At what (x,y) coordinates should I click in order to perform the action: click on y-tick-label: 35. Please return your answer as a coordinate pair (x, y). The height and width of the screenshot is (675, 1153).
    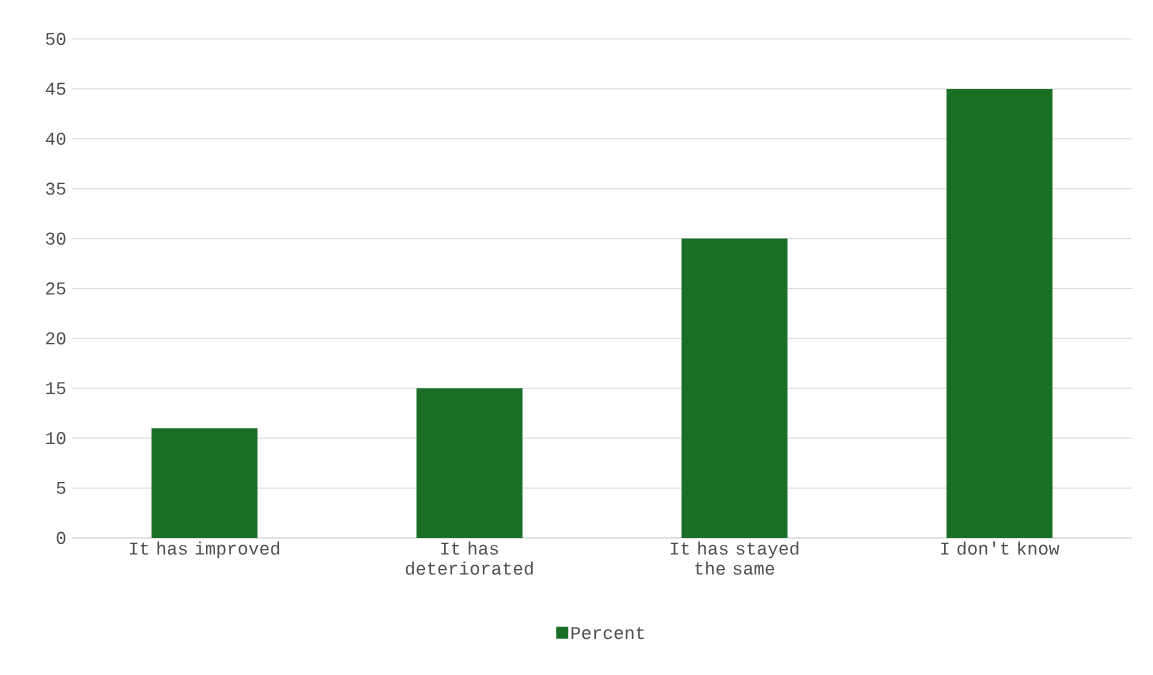
    Looking at the image, I should click on (56, 188).